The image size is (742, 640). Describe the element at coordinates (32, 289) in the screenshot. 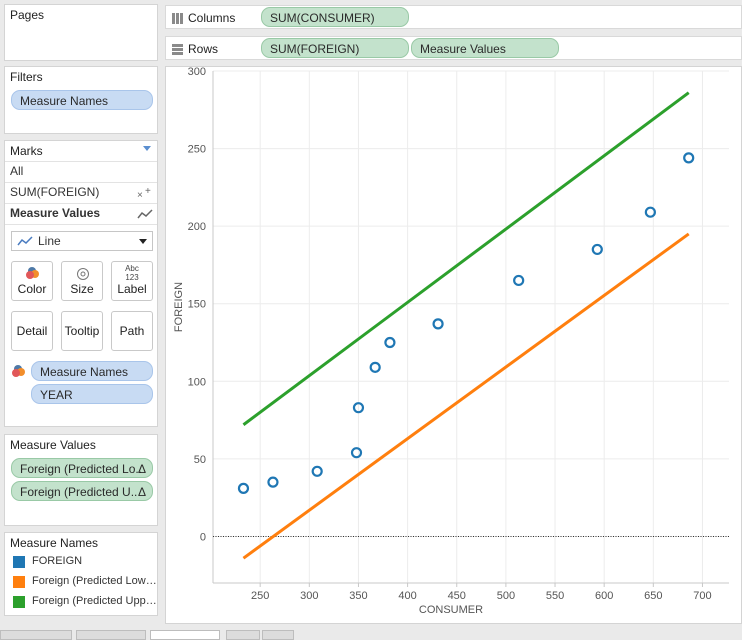

I see `color-button-label: Color` at that location.